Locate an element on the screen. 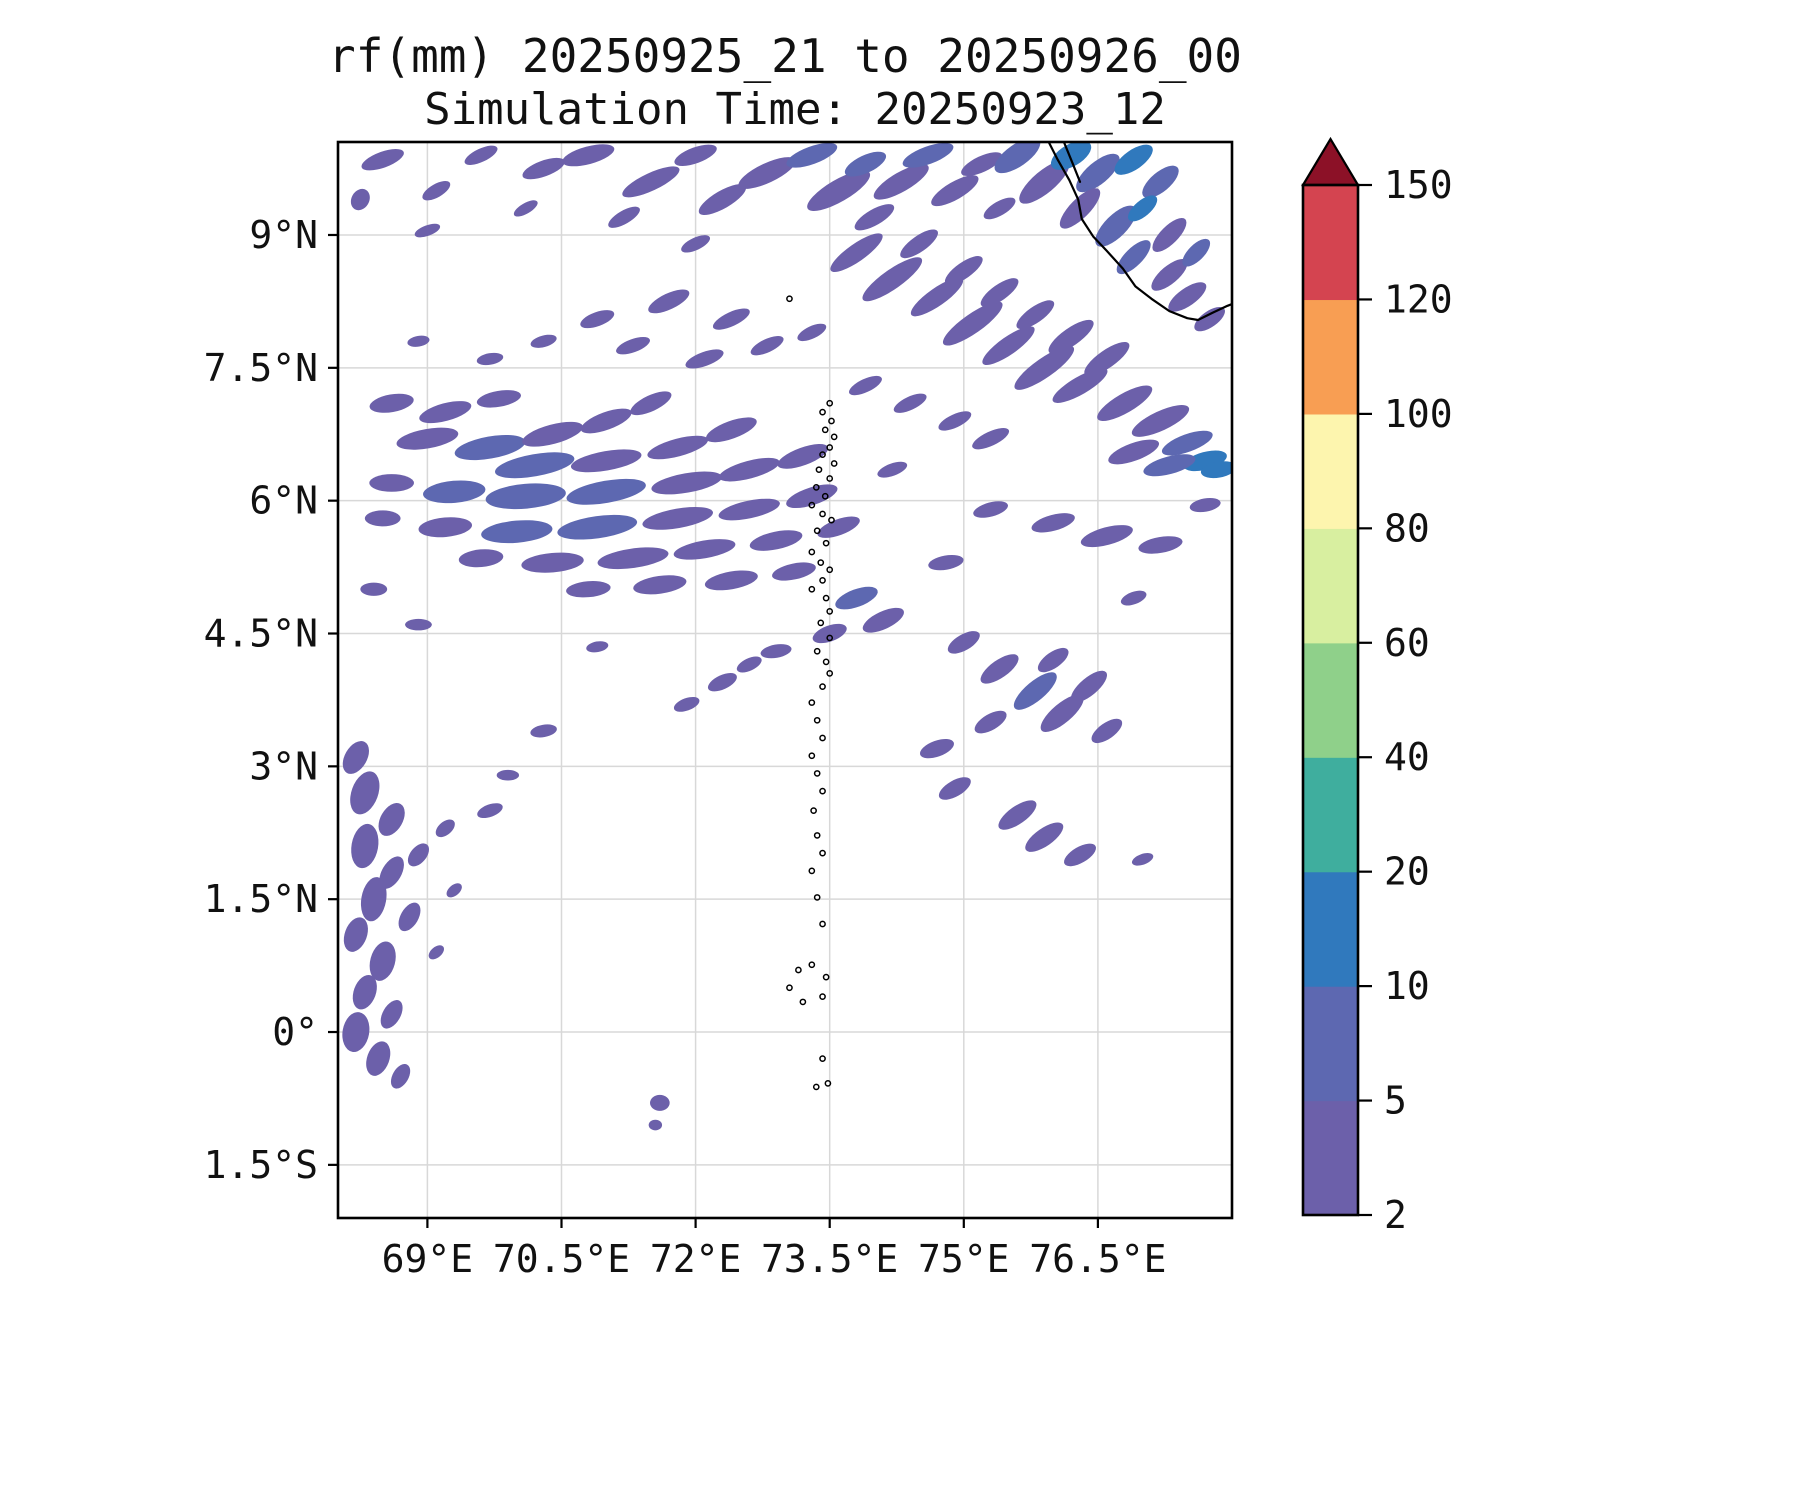  y-tick-label: 0° is located at coordinates (295, 1032).